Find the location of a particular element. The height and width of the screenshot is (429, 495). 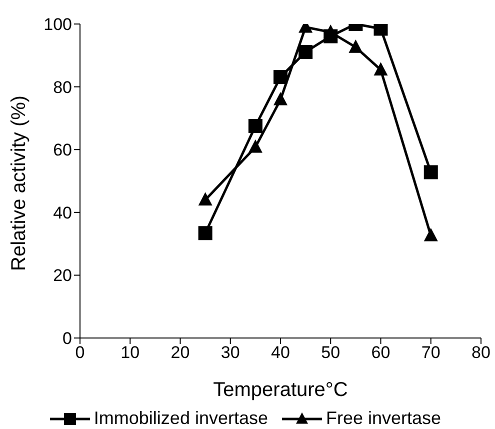

x-tick-label: 60 is located at coordinates (380, 352).